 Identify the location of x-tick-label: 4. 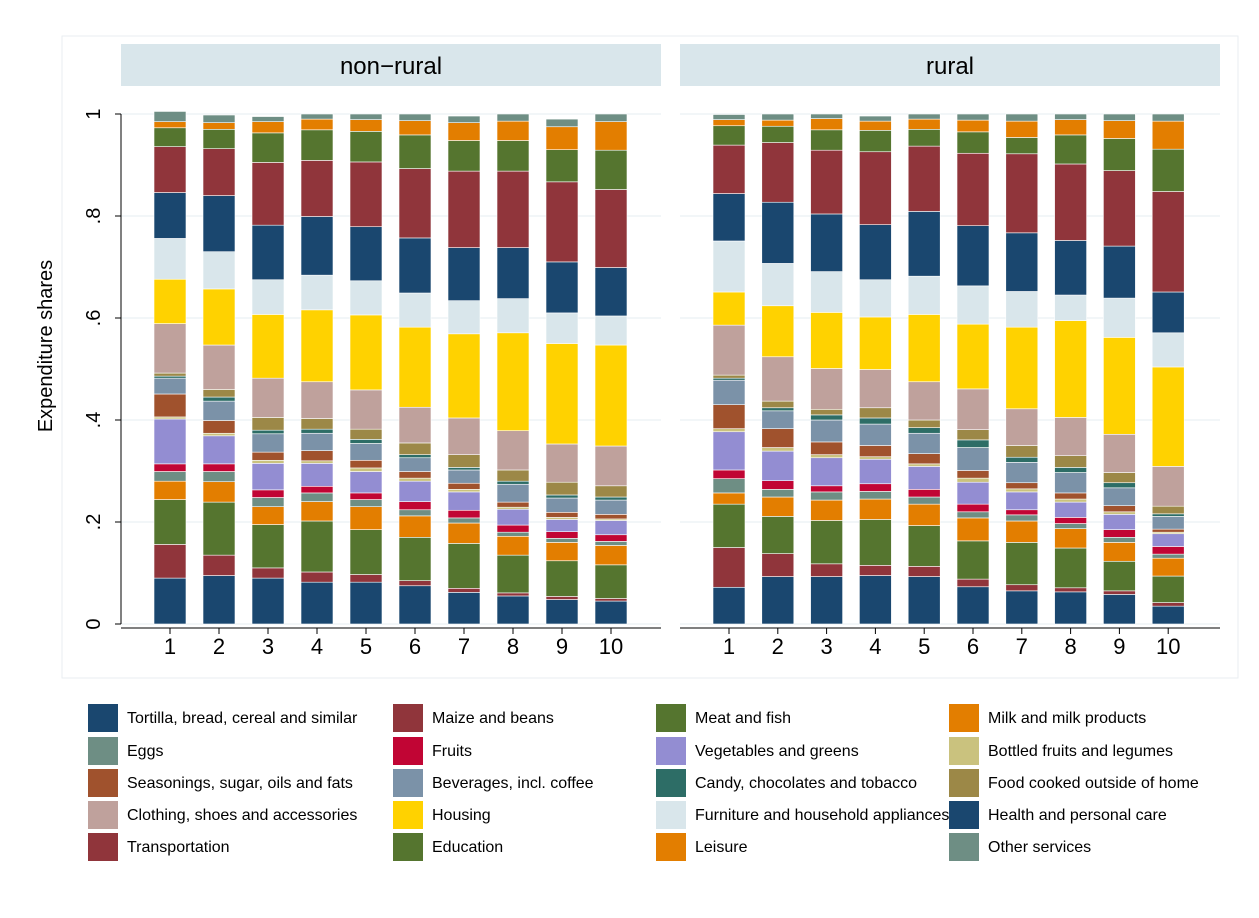
(875, 646).